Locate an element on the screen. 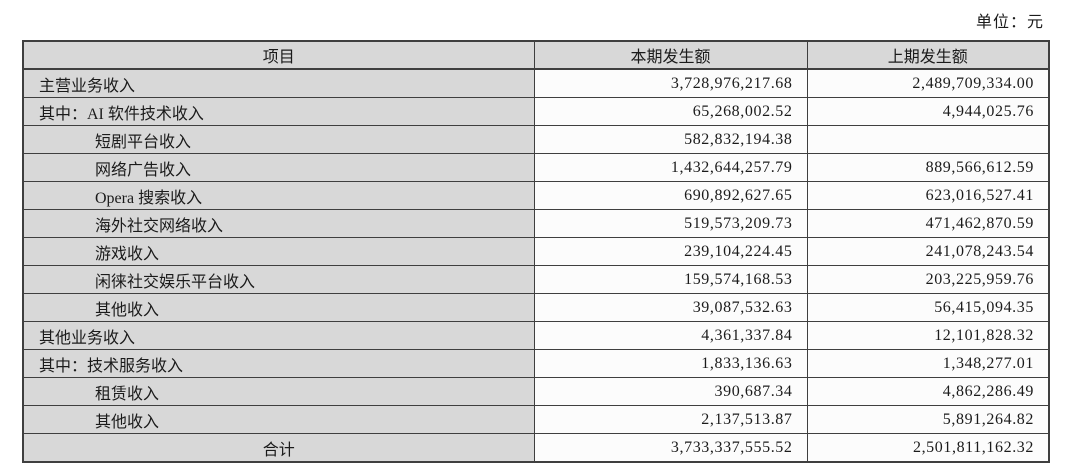 Image resolution: width=1080 pixels, height=467 pixels. table-row: 游戏收入 239,104,224.45 241,078,243.54 is located at coordinates (536, 251).